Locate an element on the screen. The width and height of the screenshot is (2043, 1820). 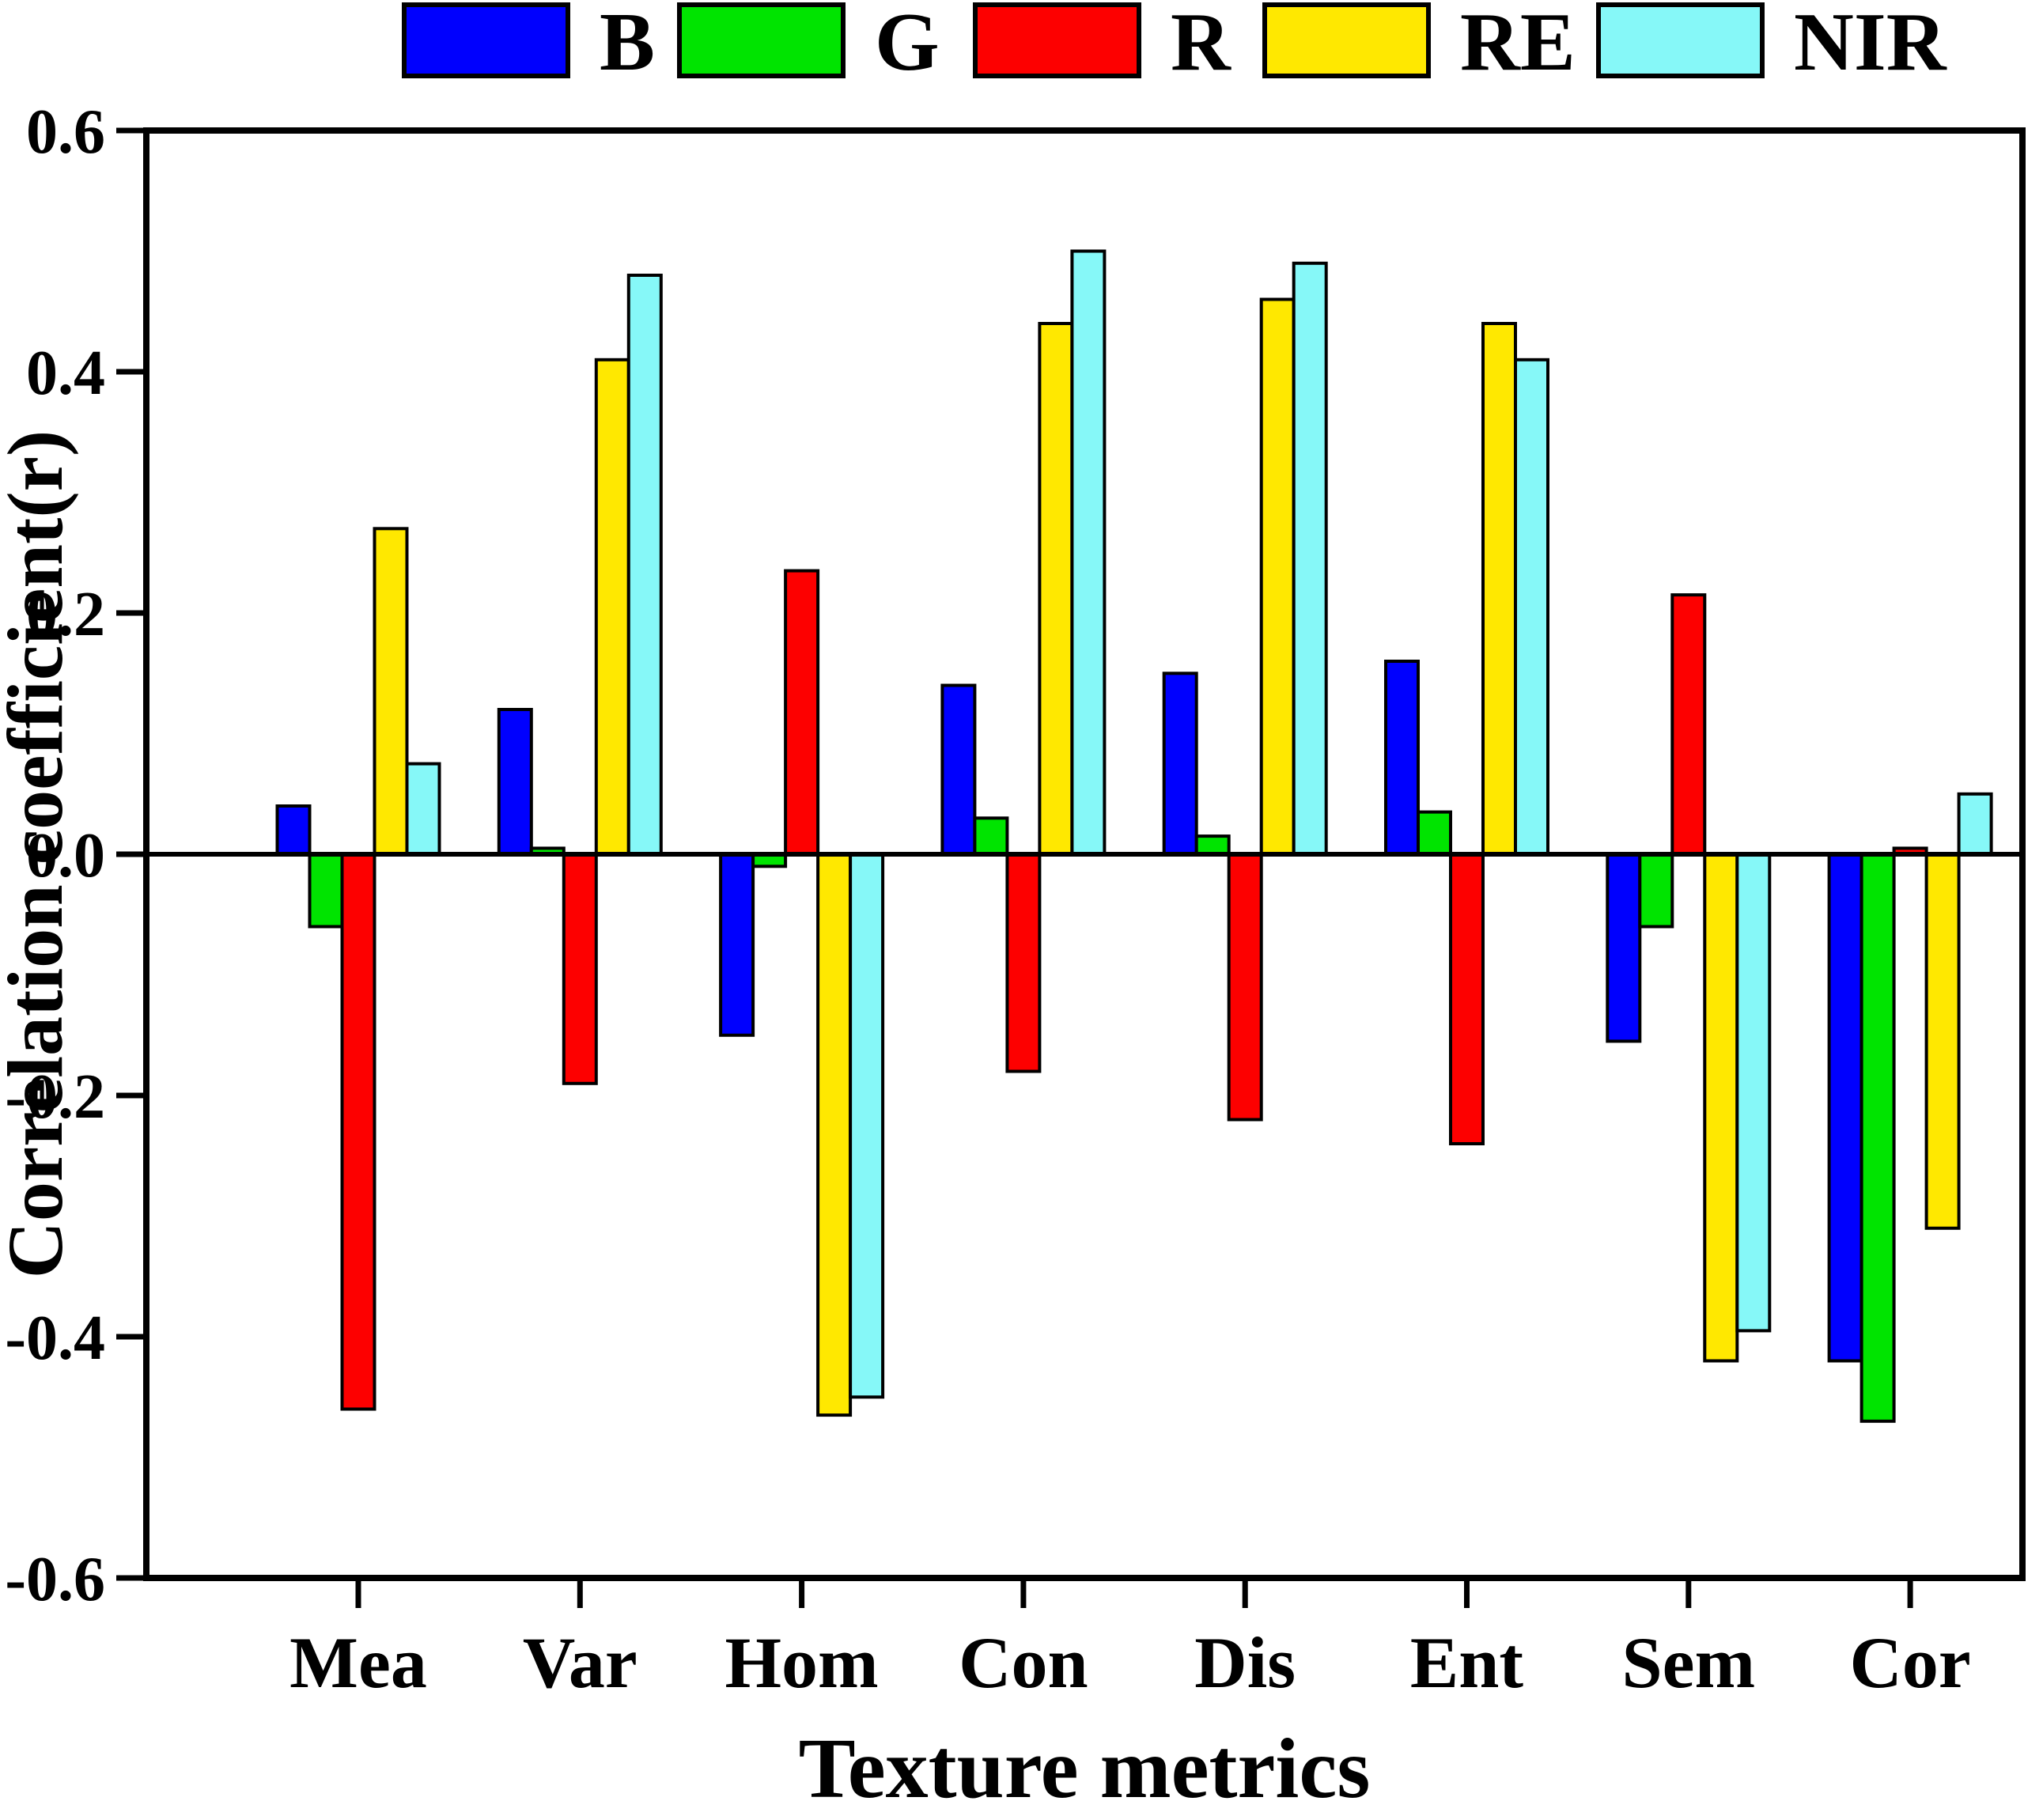
x-tick-label-Mea: Mea is located at coordinates (358, 1662).